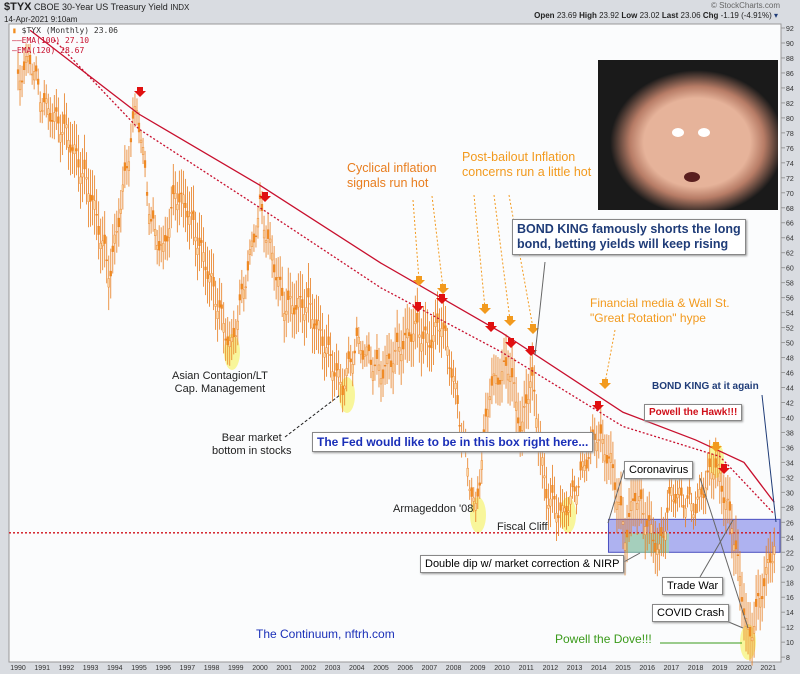  What do you see at coordinates (688, 135) in the screenshot?
I see `bill-gross-photo` at bounding box center [688, 135].